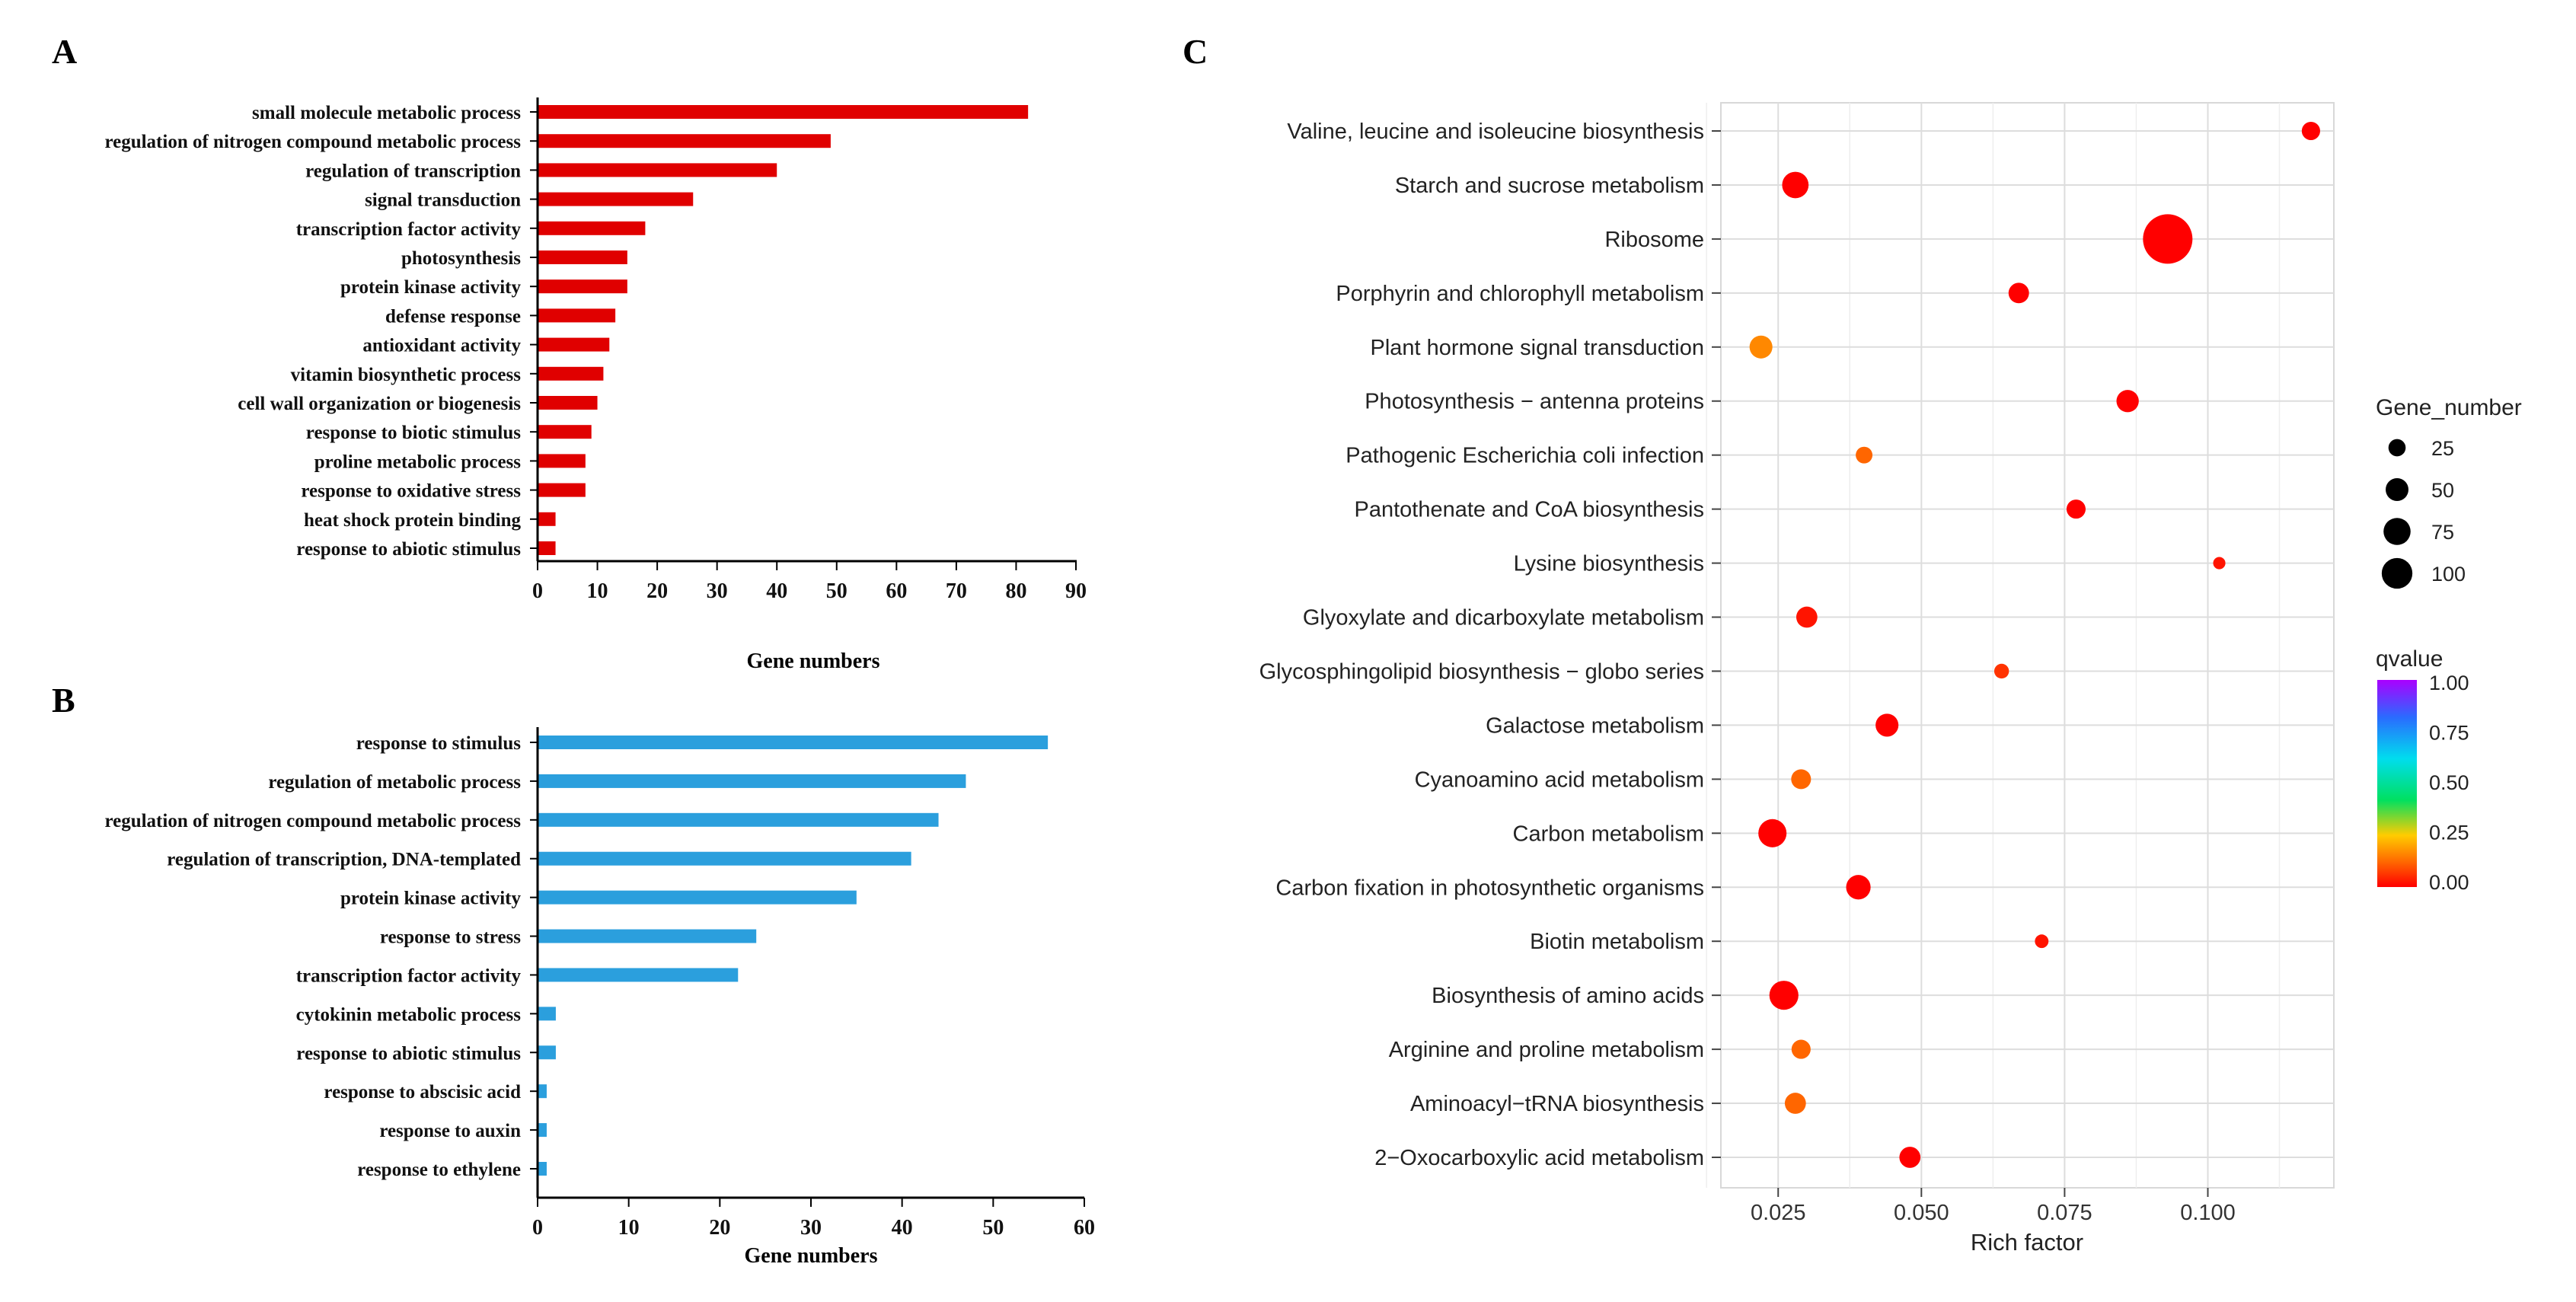 The width and height of the screenshot is (2576, 1302). Describe the element at coordinates (431, 287) in the screenshot. I see `category-label: protein kinase activity` at that location.